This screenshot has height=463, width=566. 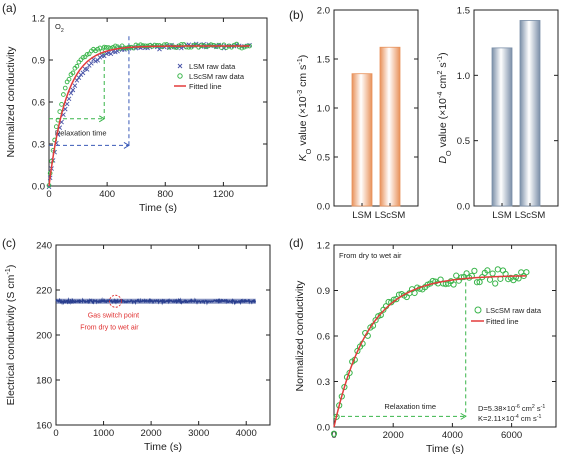 What do you see at coordinates (530, 113) in the screenshot?
I see `panel-b-d-bar-lscsm` at bounding box center [530, 113].